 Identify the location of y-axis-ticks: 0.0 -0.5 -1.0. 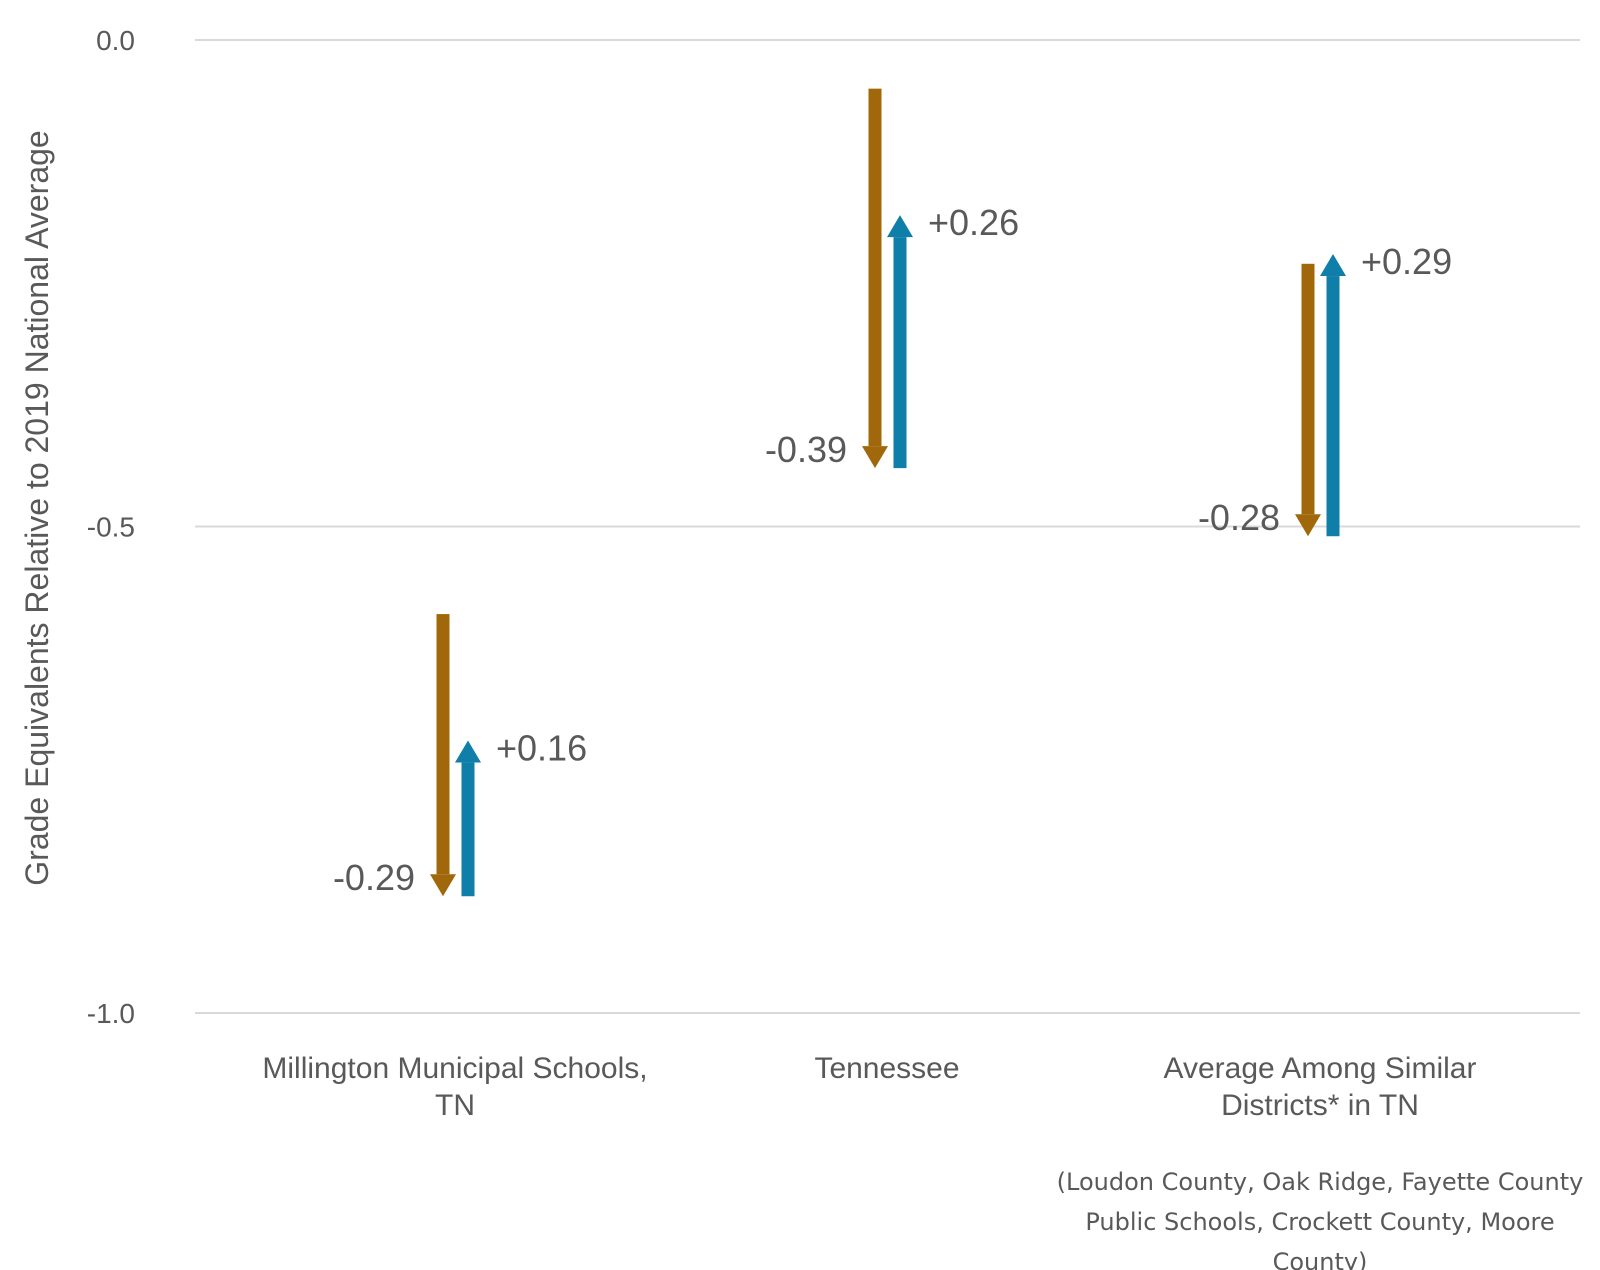
(111, 527).